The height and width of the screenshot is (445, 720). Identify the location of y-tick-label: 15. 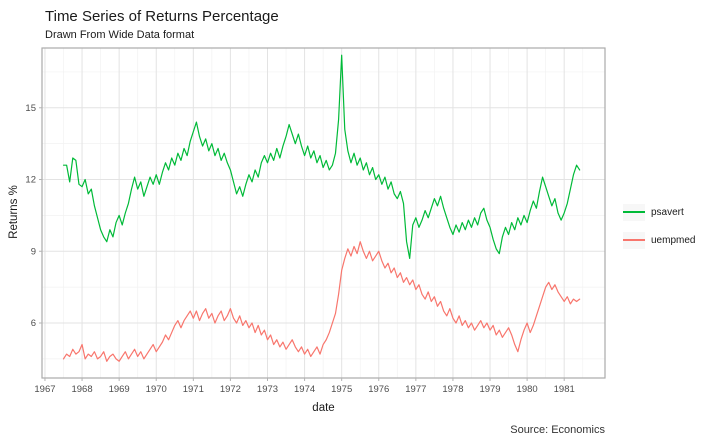
(30, 108).